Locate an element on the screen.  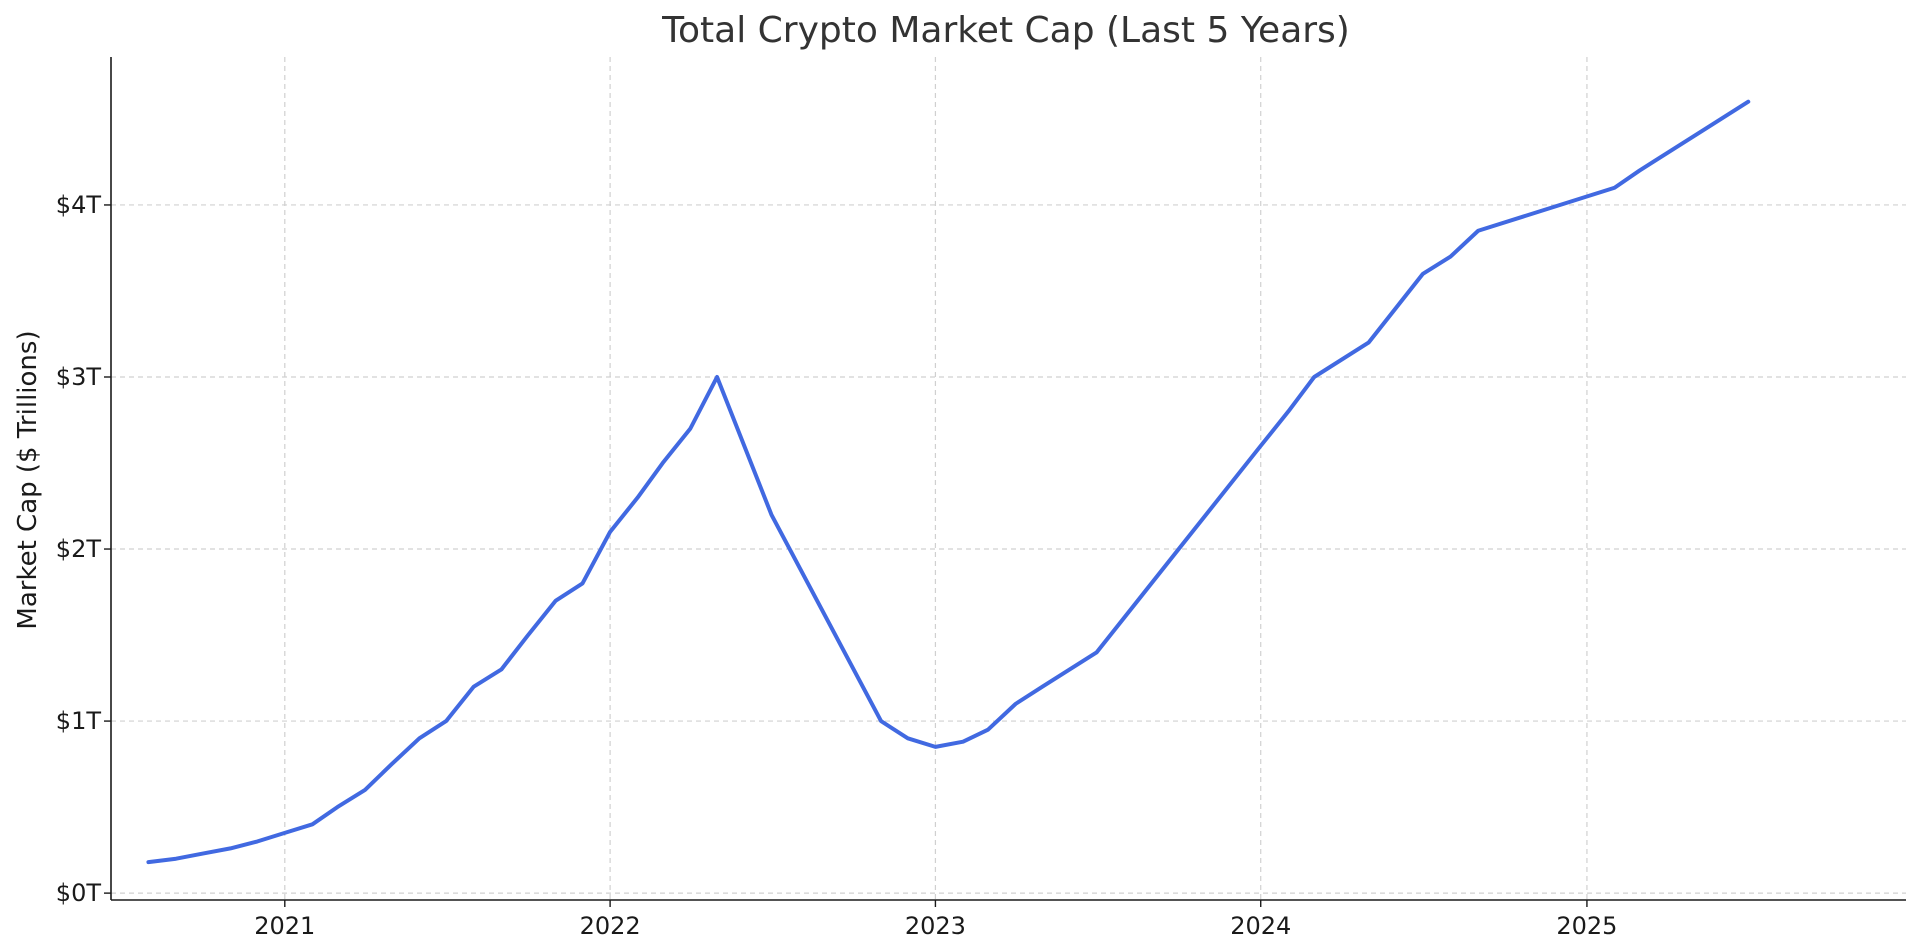
y-tick-label: $1T is located at coordinates (79, 721).